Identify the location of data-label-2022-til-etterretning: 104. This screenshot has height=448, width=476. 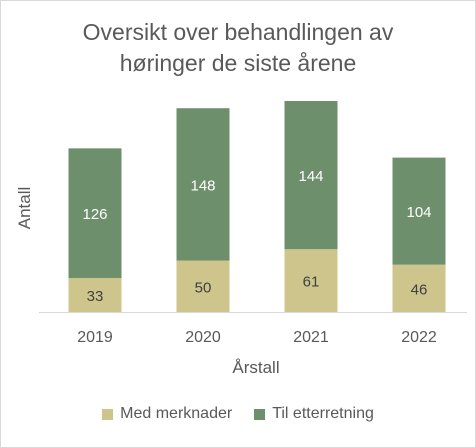
(418, 212).